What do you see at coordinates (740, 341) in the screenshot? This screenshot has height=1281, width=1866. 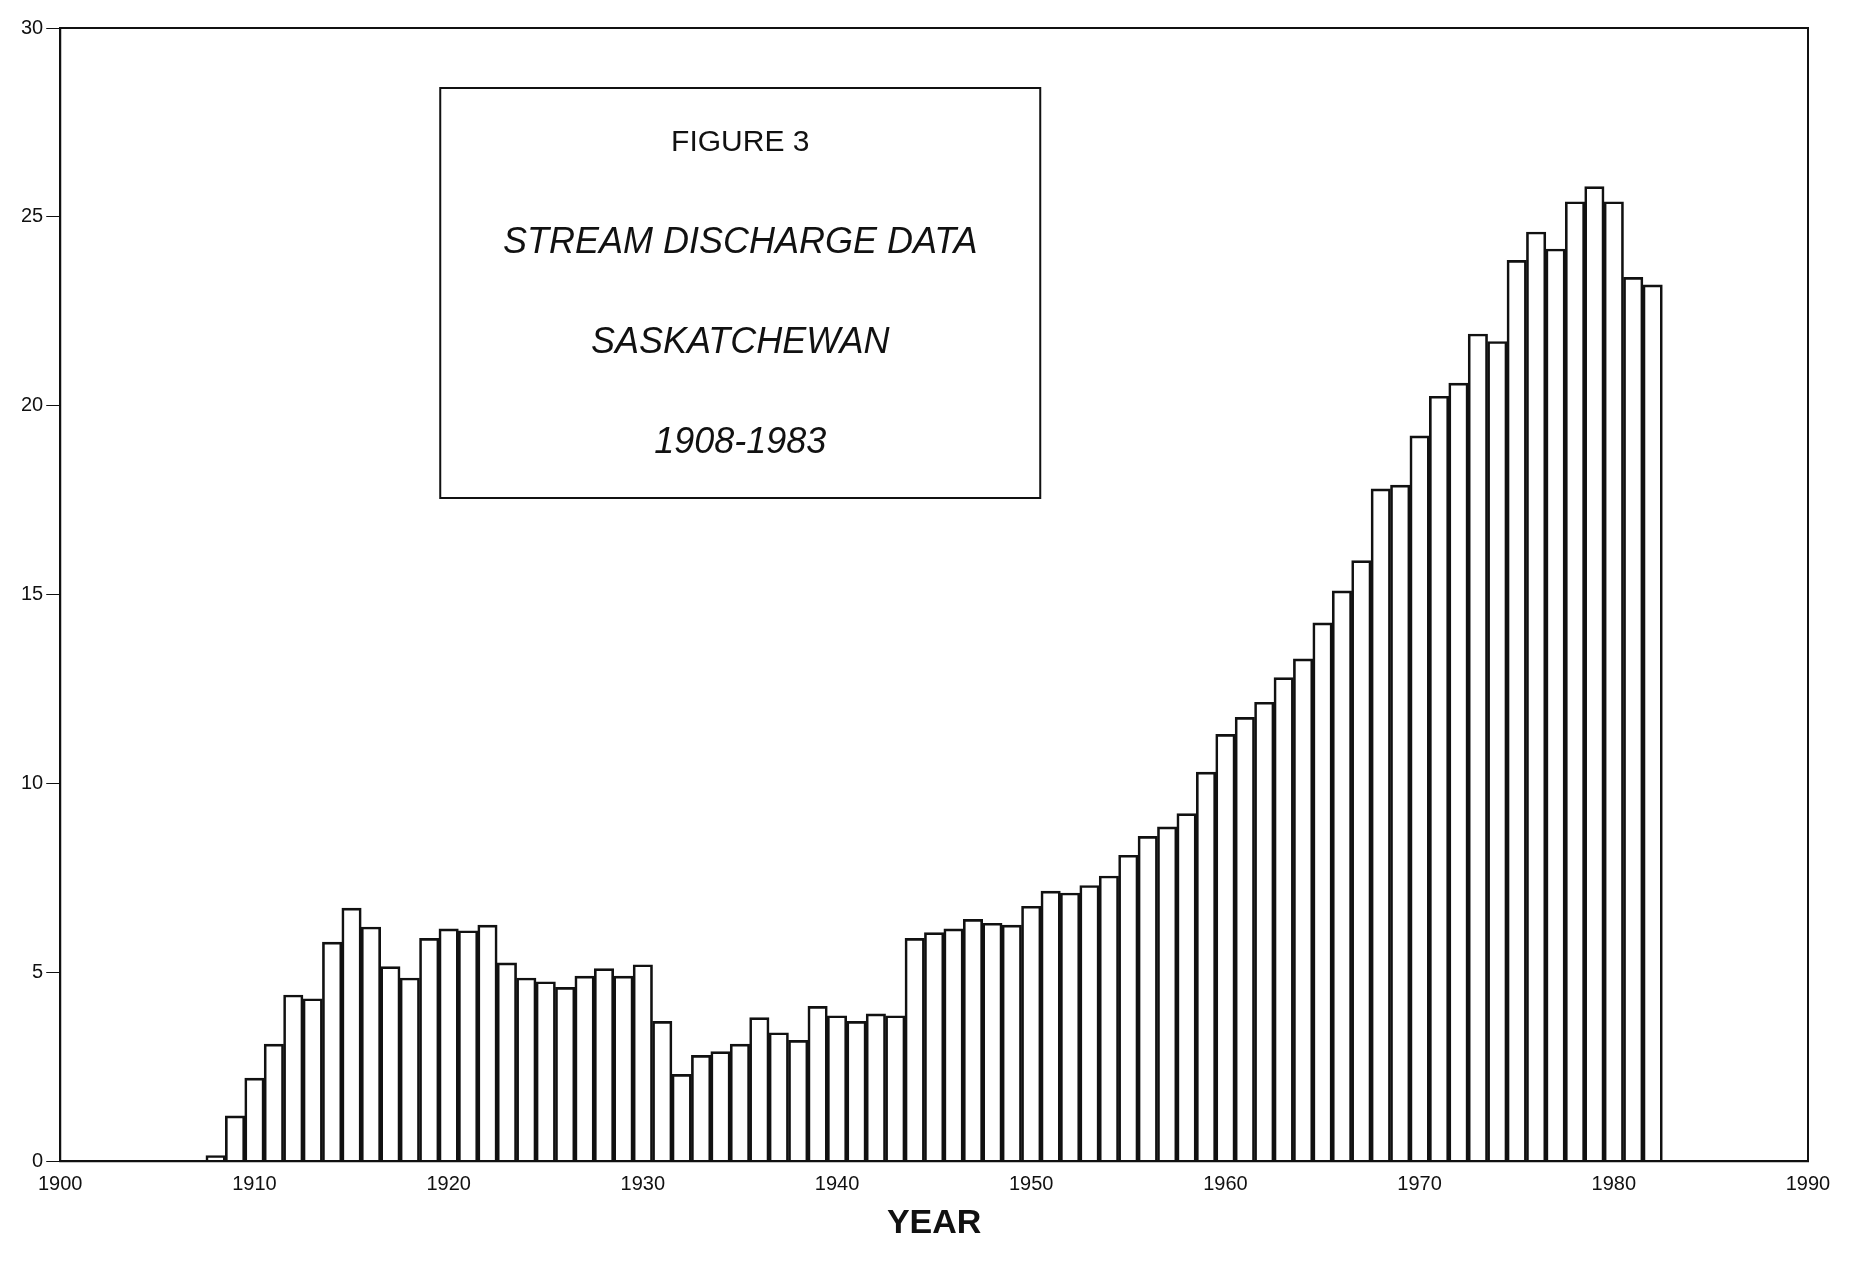 I see `annotation: SASKATCHEWAN` at bounding box center [740, 341].